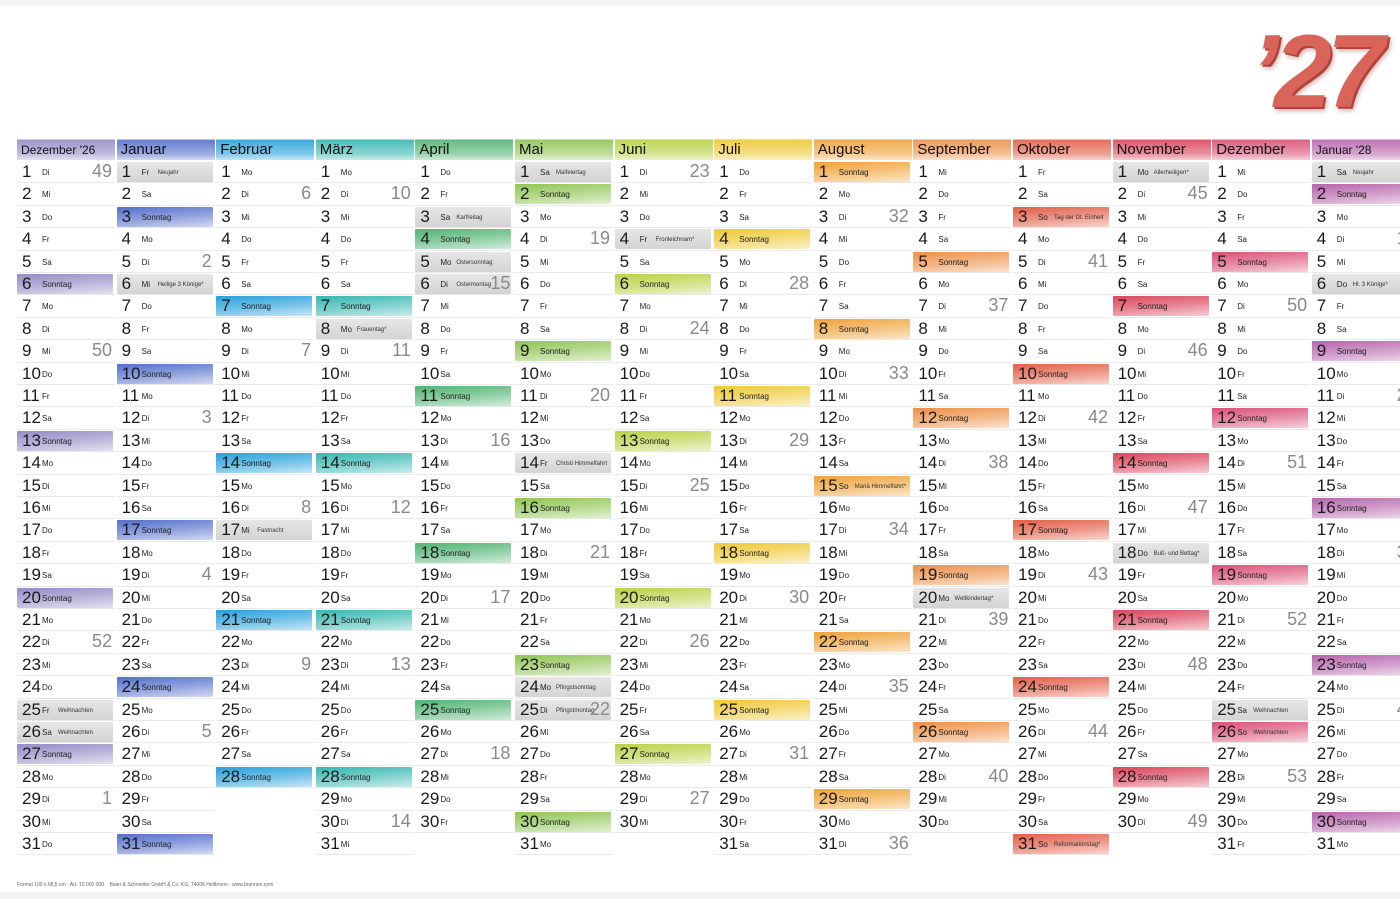 The image size is (1400, 899). I want to click on day-number: 21, so click(828, 619).